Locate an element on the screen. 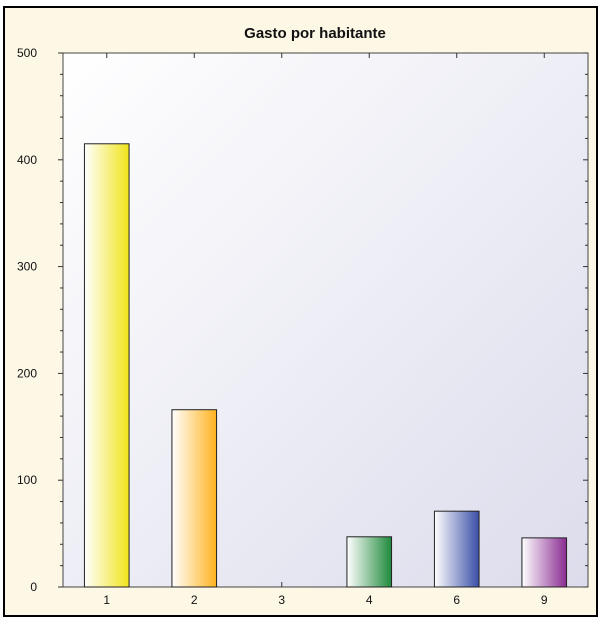 This screenshot has width=603, height=622. chart-title: Gasto por habitante is located at coordinates (315, 33).